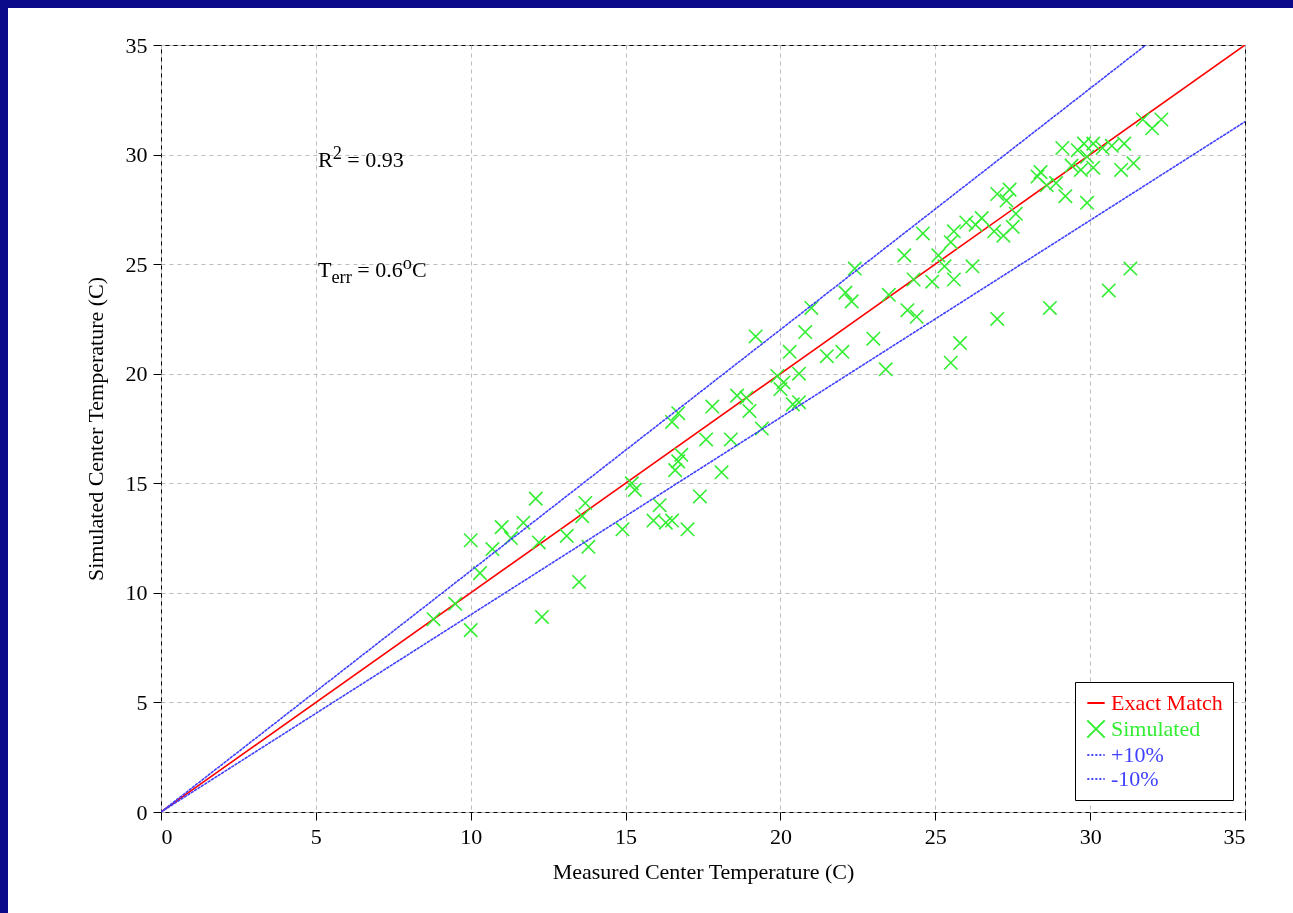  I want to click on y-tick-label: 0, so click(142, 812).